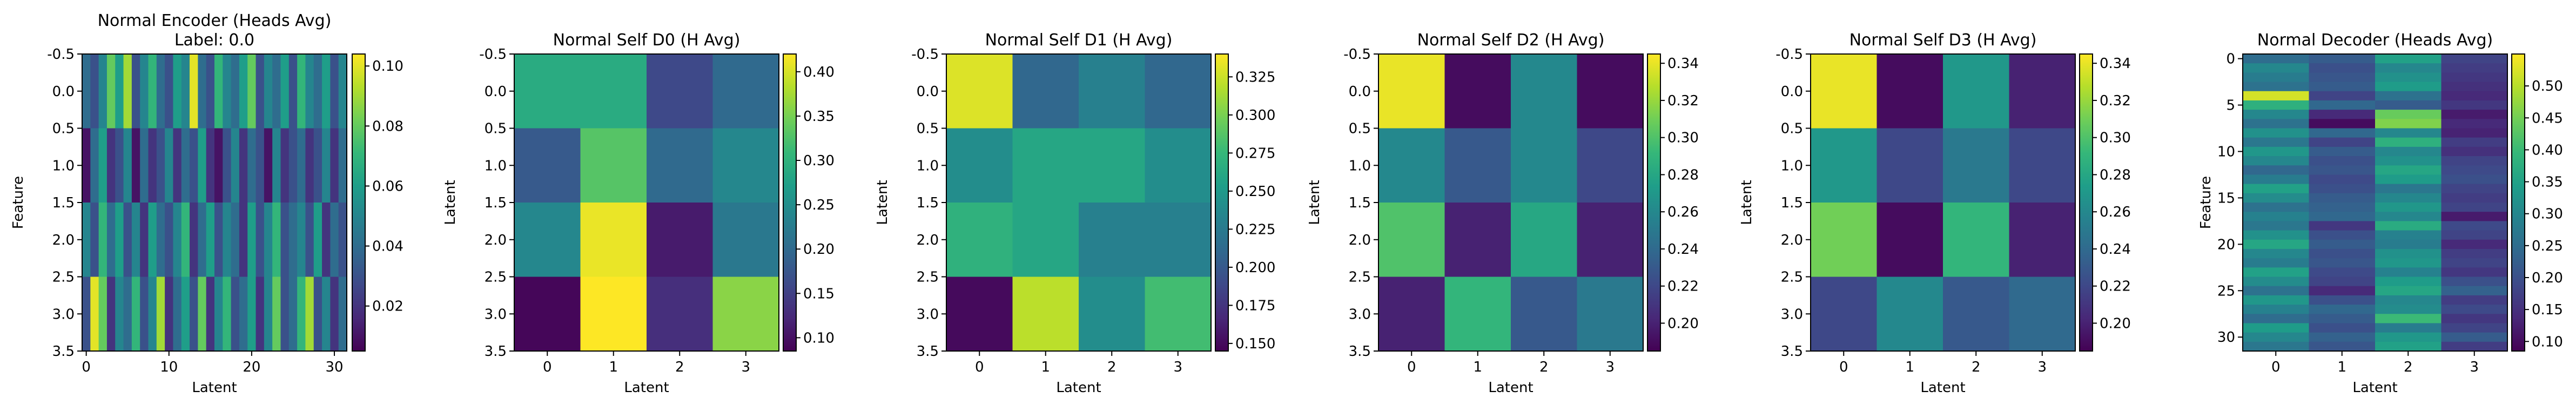 The height and width of the screenshot is (418, 2576). What do you see at coordinates (496, 166) in the screenshot?
I see `y-tick-label: 1.0` at bounding box center [496, 166].